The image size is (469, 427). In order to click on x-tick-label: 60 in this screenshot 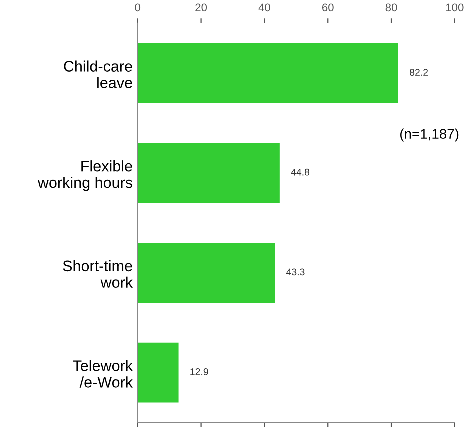, I will do `click(328, 8)`.